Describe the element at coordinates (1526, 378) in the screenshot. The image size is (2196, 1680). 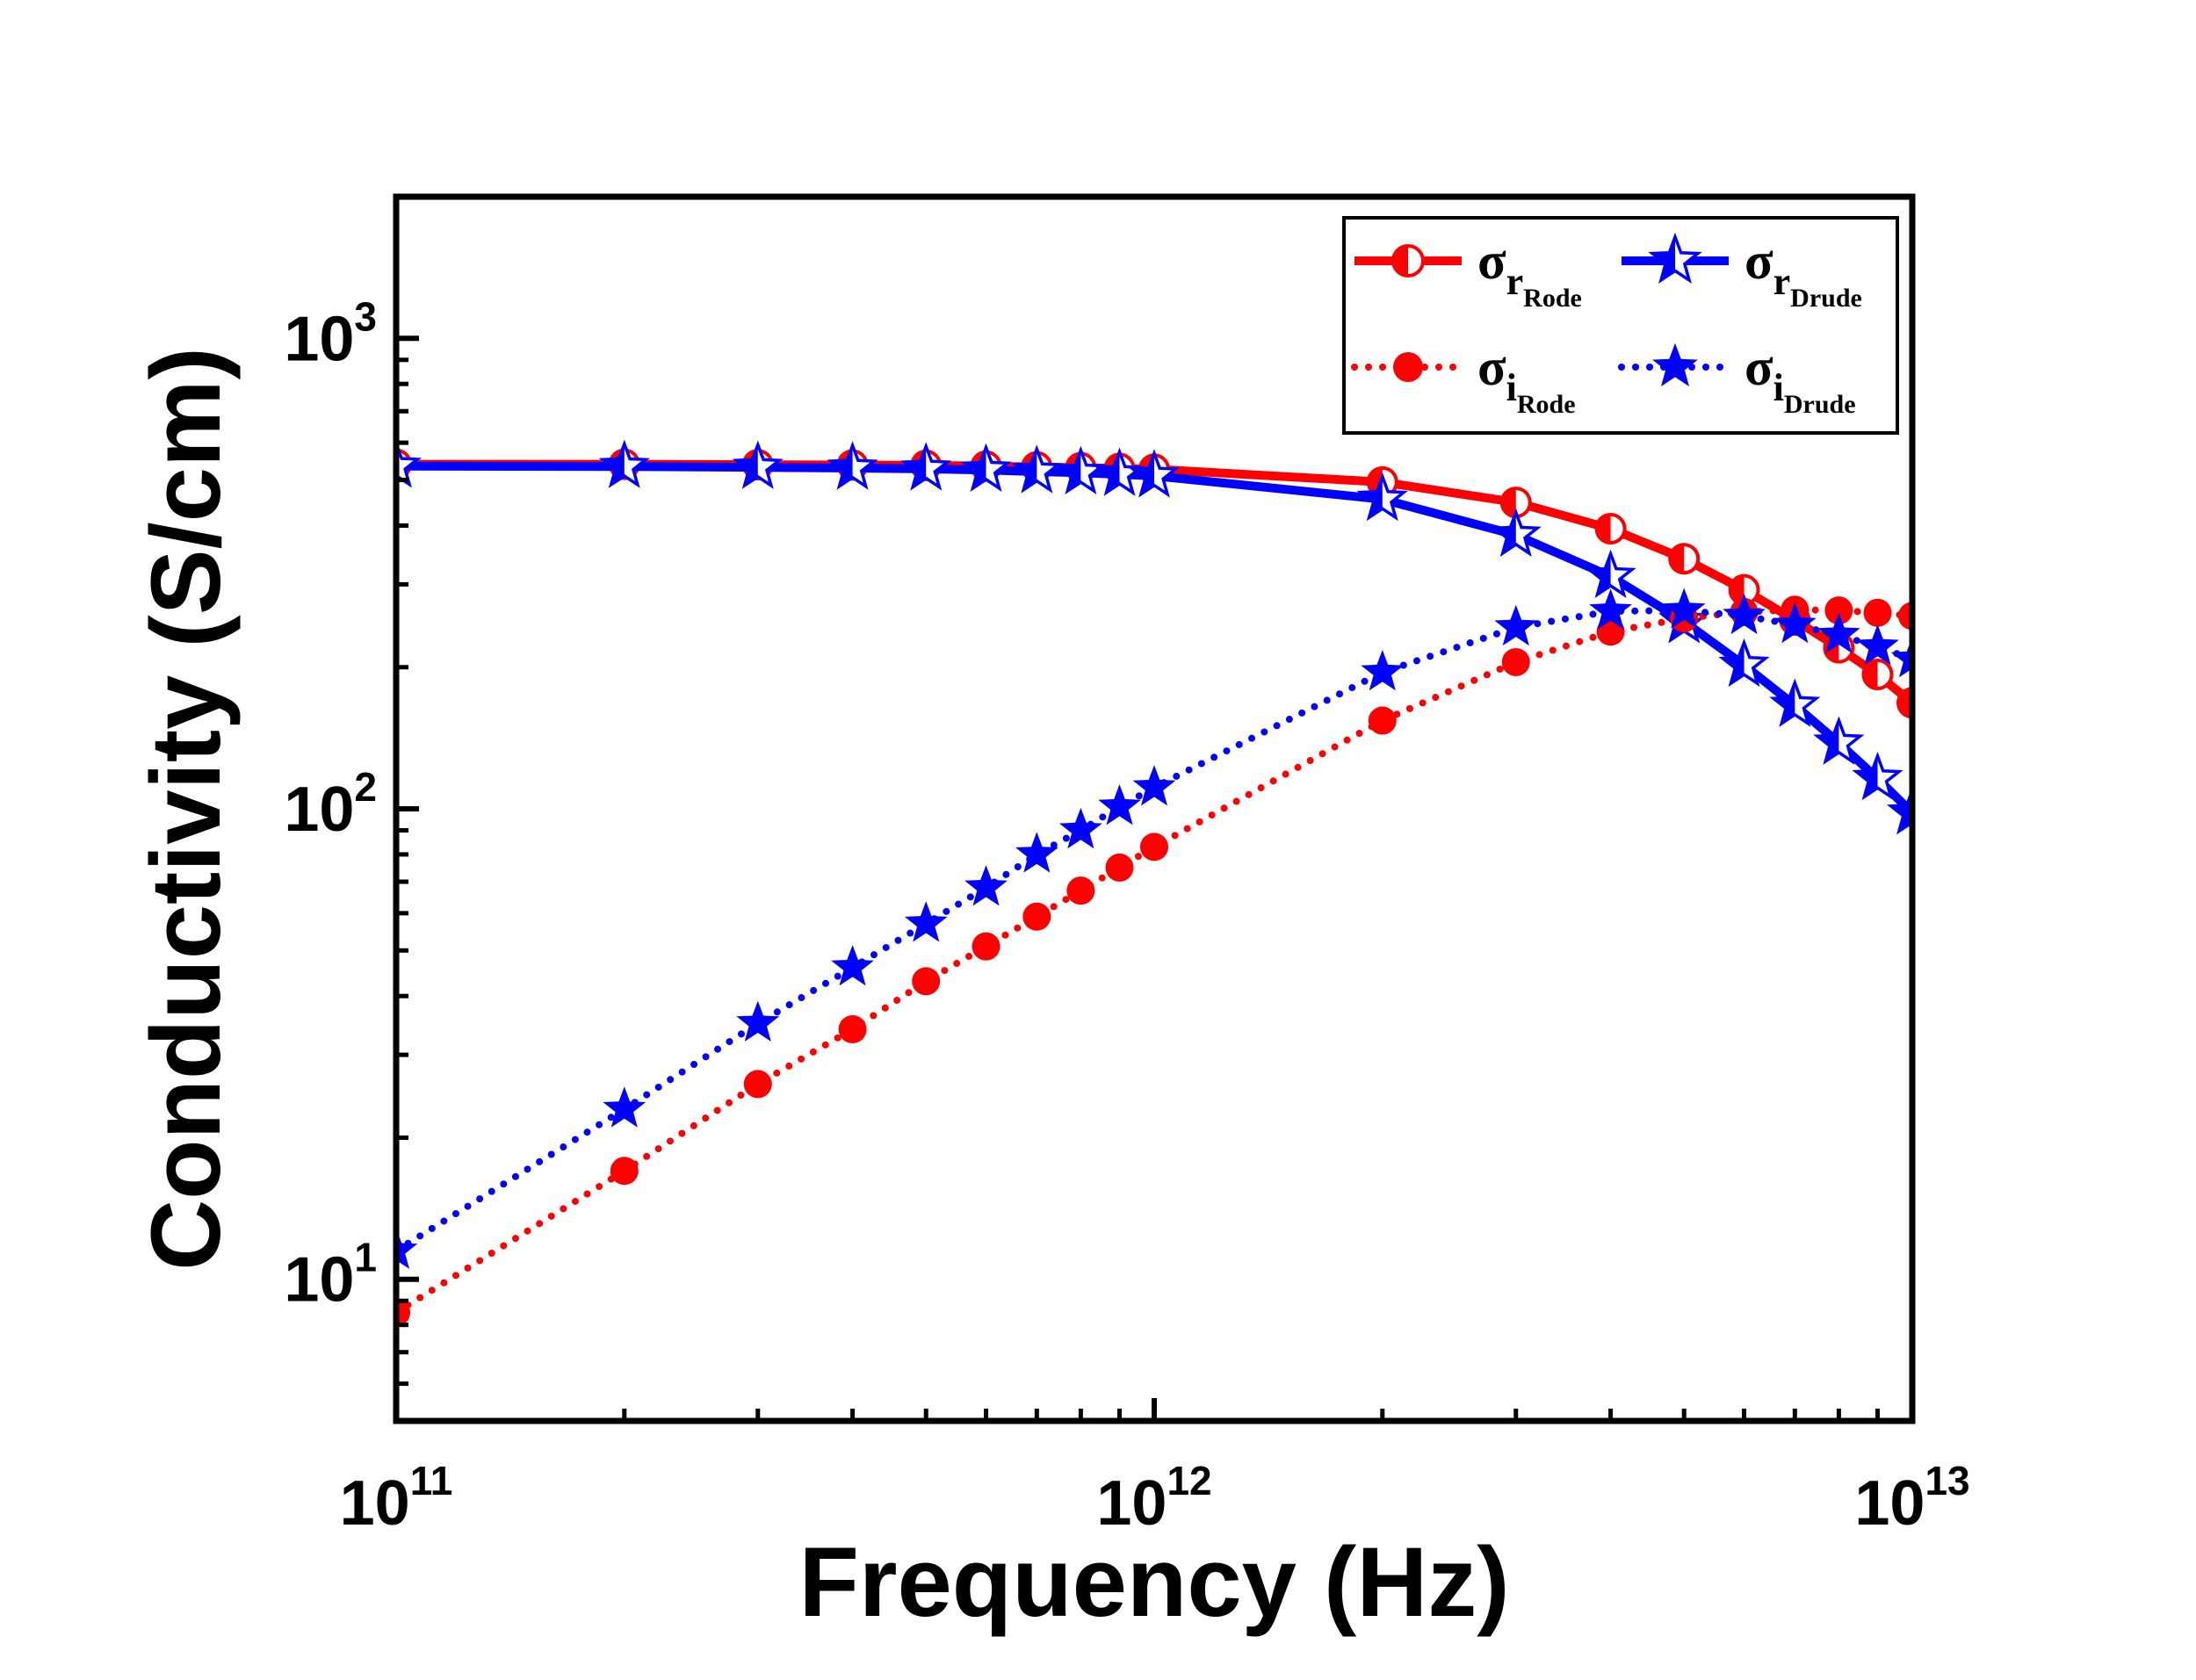
I see `legend-label: σiRode` at that location.